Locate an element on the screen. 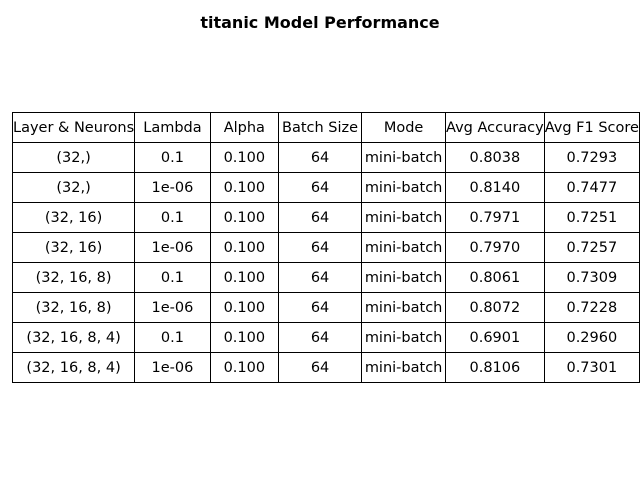 The height and width of the screenshot is (480, 640). column-header-mode: Mode is located at coordinates (404, 127).